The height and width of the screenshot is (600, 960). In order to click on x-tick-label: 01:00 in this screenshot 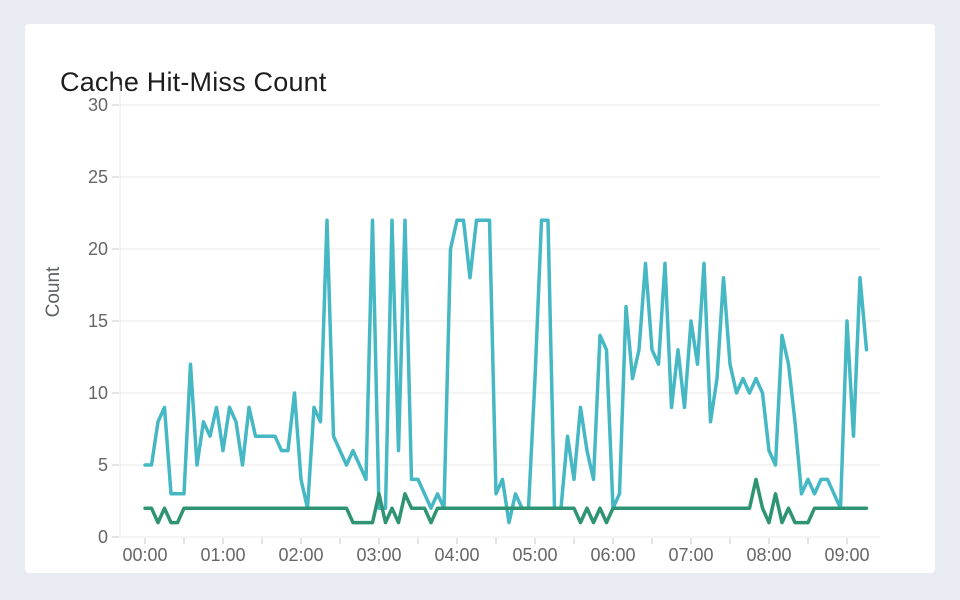, I will do `click(222, 555)`.